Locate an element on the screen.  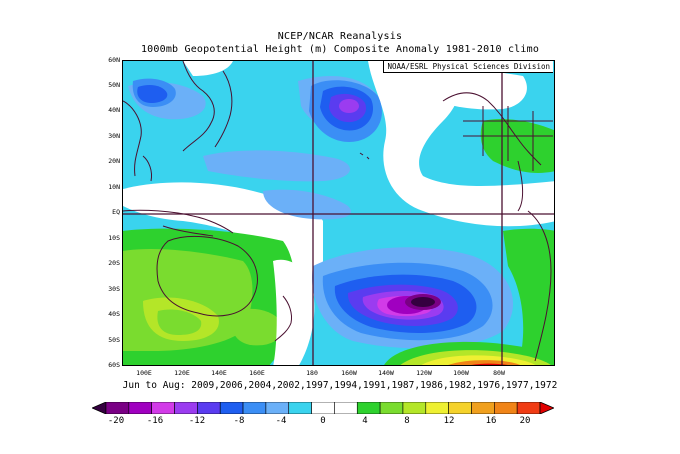
colorbar-label: -16 is located at coordinates (155, 421).